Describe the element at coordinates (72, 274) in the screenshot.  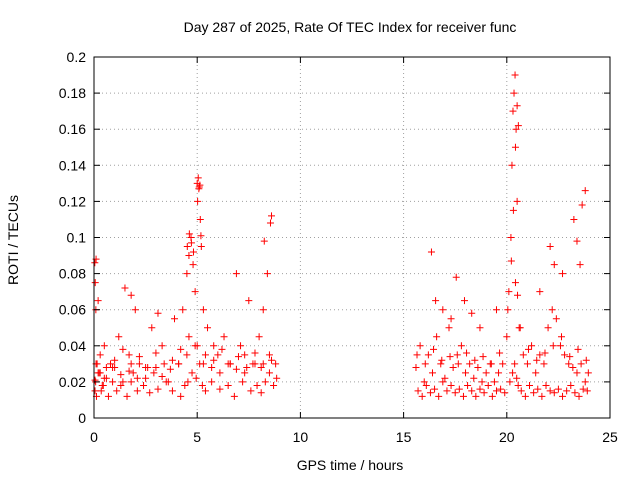
I see `y-tick-label: 0.08` at that location.